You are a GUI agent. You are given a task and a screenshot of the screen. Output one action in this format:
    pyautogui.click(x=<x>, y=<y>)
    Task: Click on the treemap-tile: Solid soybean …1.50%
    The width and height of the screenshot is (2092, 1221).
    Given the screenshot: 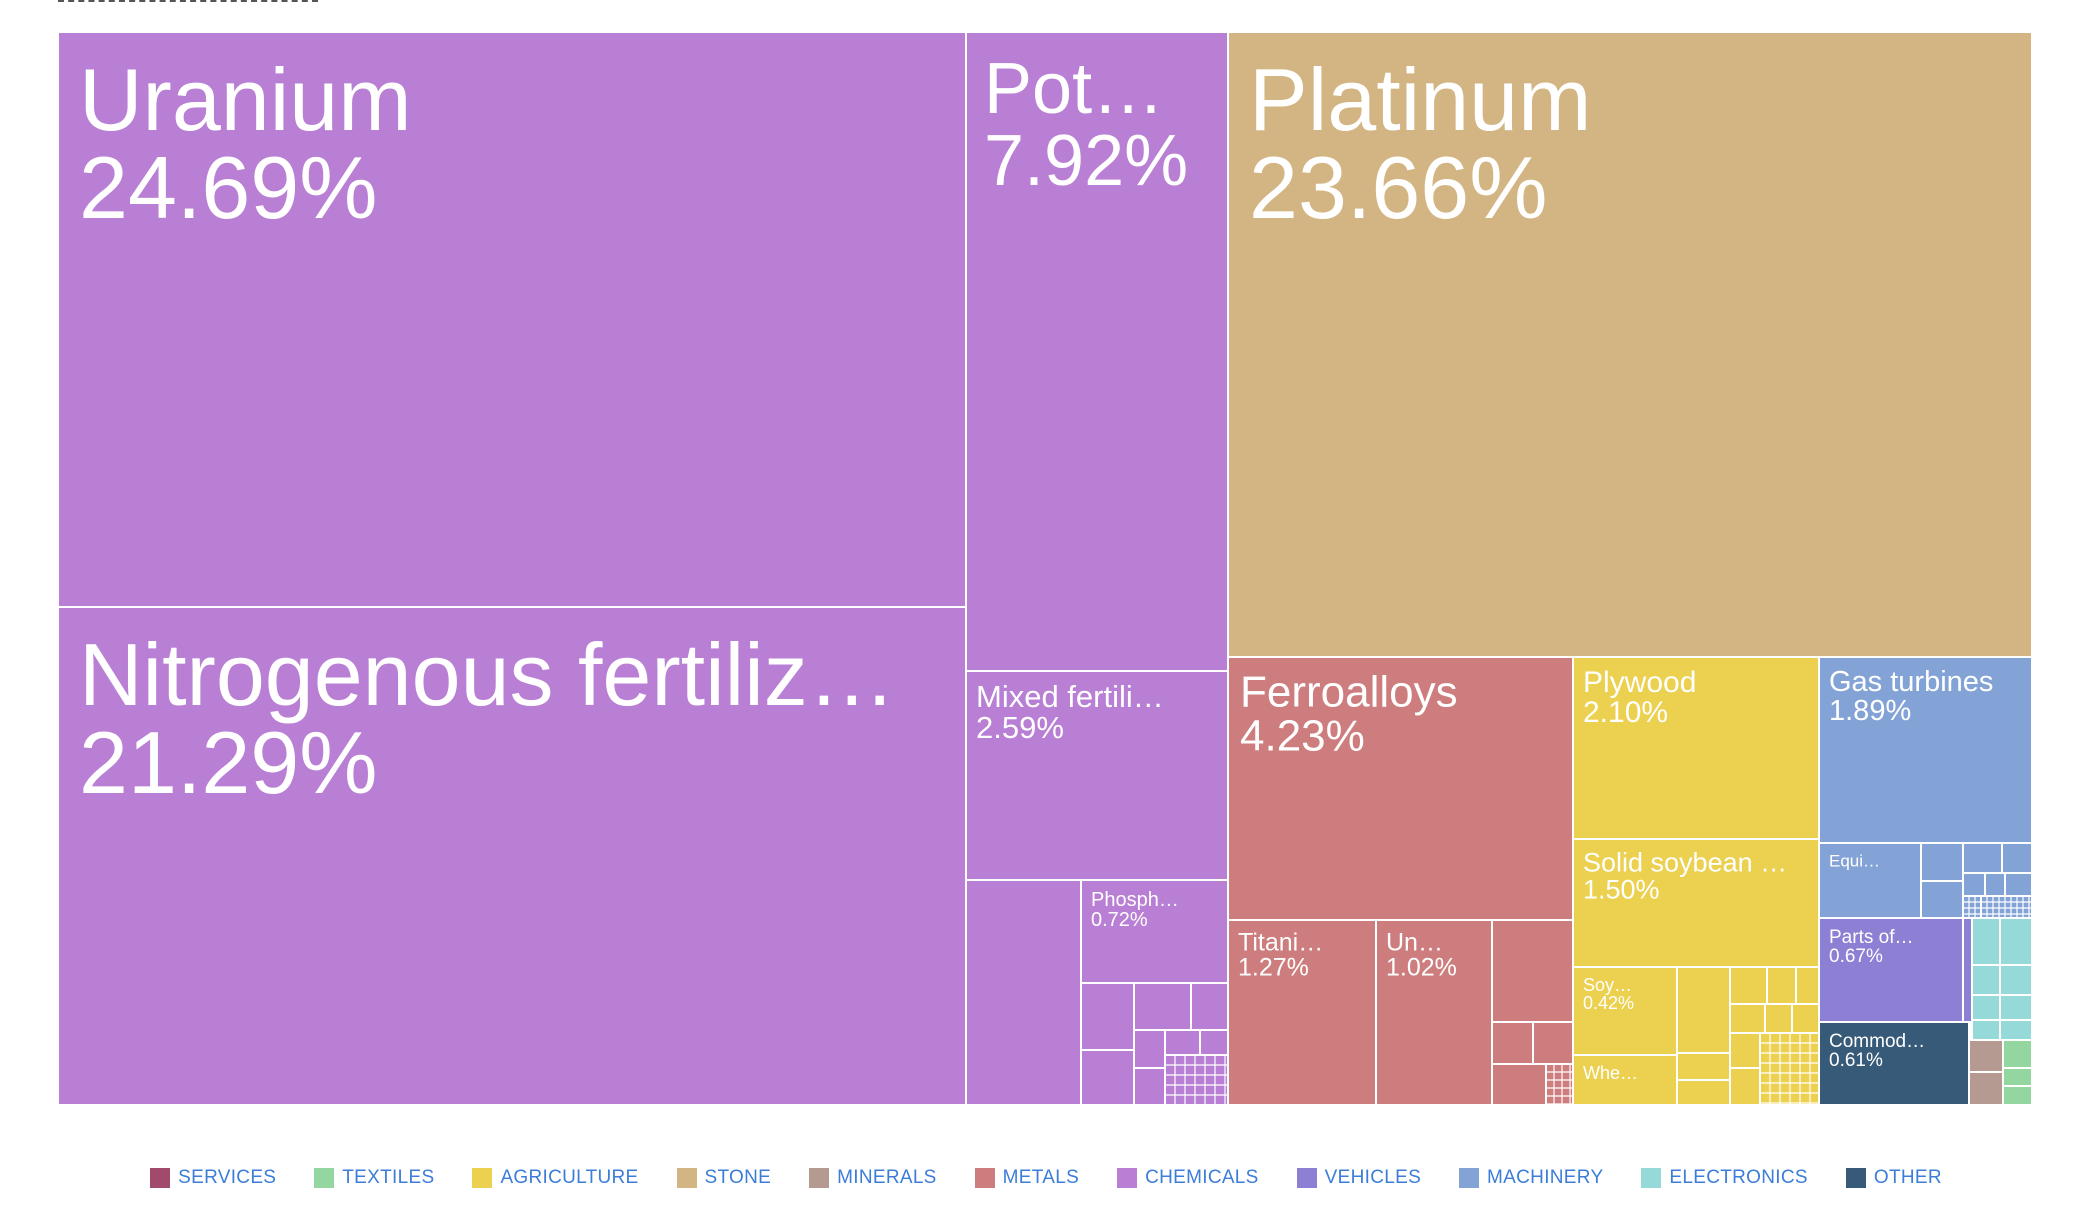 What is the action you would take?
    pyautogui.click(x=1696, y=903)
    